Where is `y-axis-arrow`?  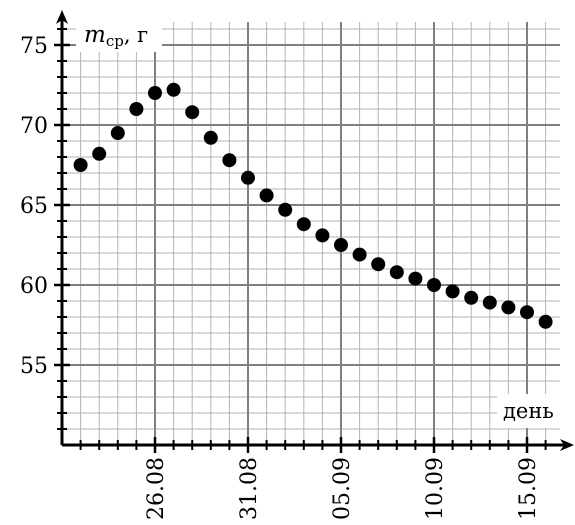
y-axis-arrow is located at coordinates (62, 17).